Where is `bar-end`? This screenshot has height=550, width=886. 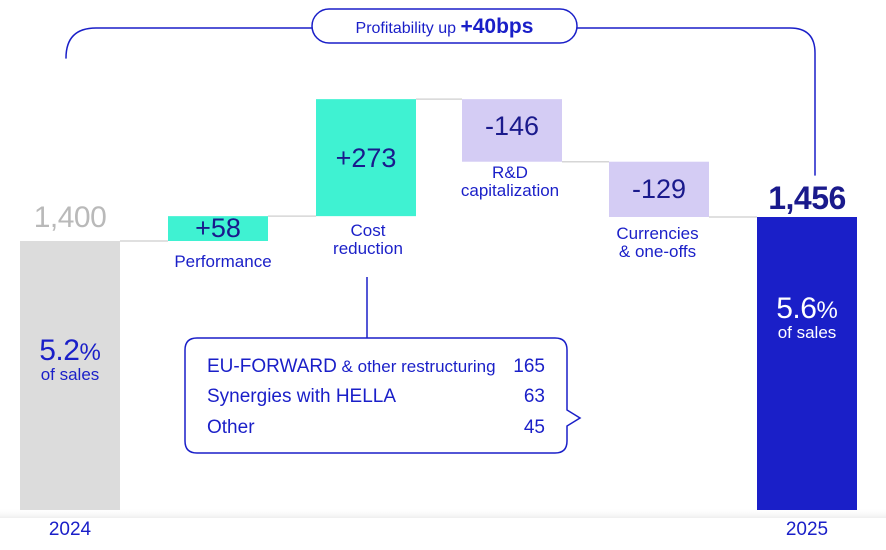
bar-end is located at coordinates (807, 363).